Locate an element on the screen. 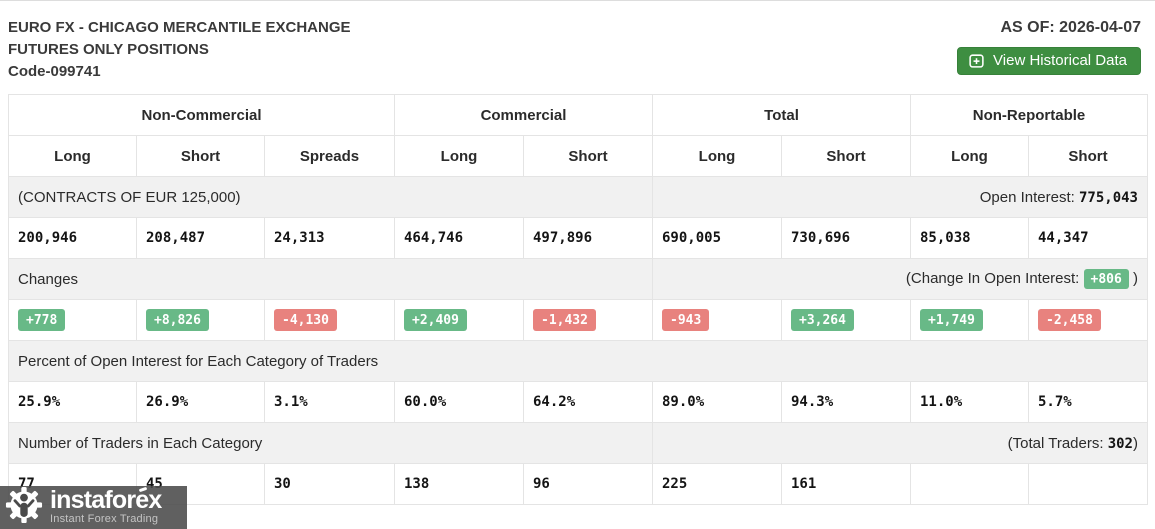 The height and width of the screenshot is (529, 1155). position-cell: 44,347 is located at coordinates (1088, 238).